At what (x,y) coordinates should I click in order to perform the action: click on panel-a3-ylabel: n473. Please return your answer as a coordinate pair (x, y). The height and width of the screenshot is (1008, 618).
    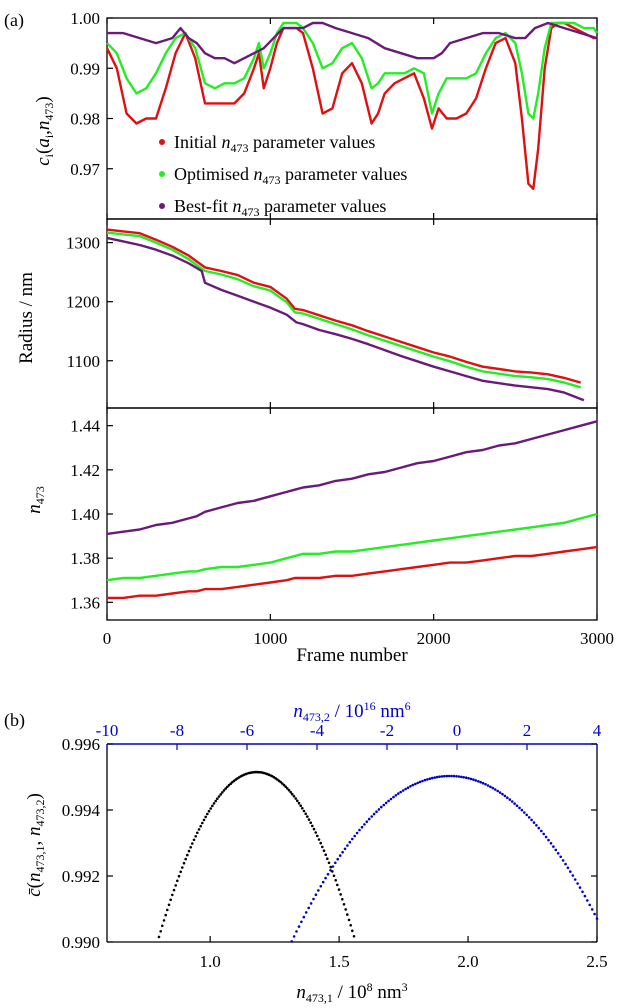
    Looking at the image, I should click on (35, 500).